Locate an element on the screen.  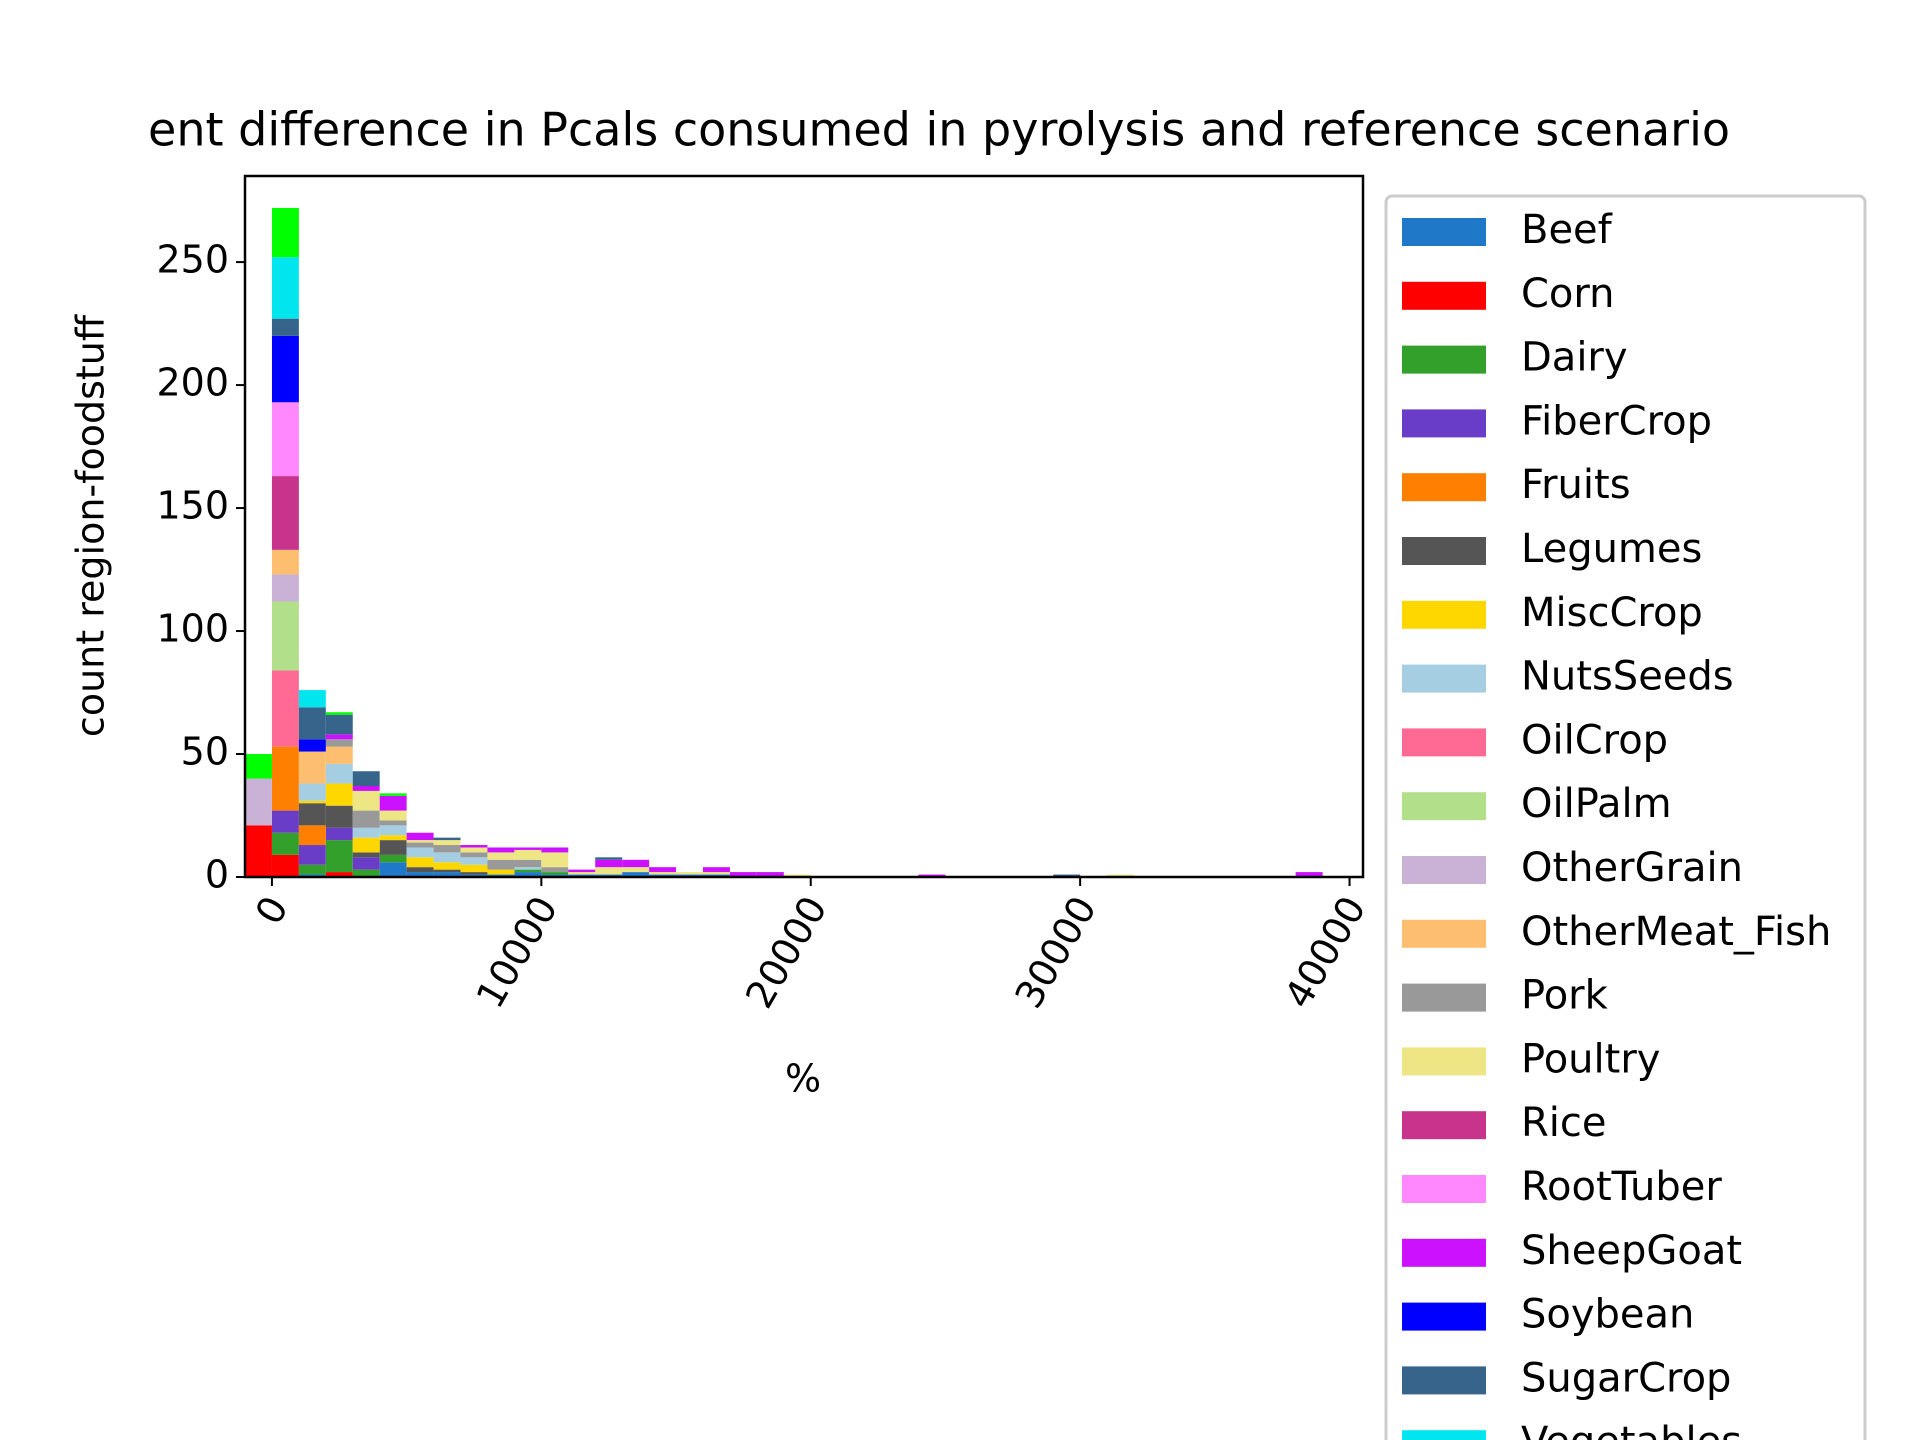
legend-label: OtherMeat_Fish is located at coordinates (1676, 932).